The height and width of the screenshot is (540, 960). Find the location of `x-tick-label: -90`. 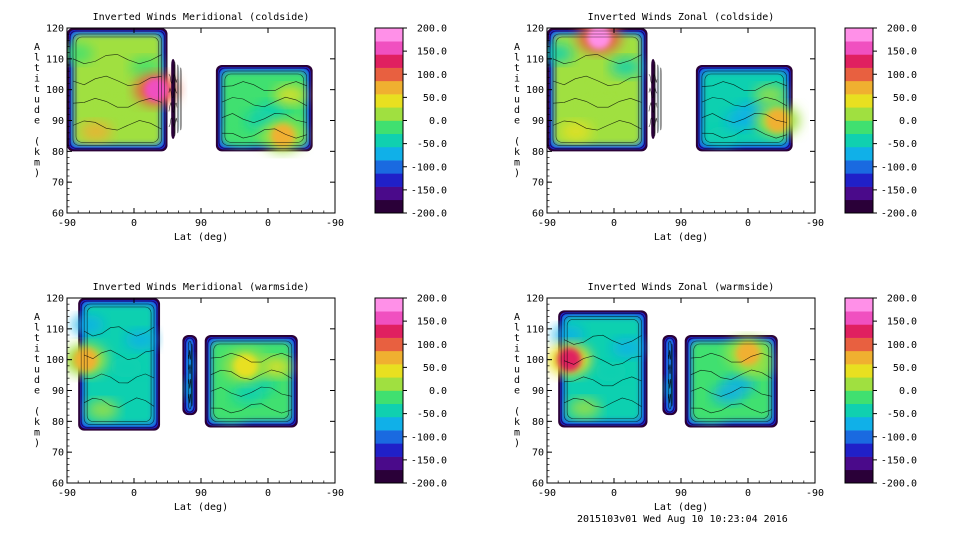

x-tick-label: -90 is located at coordinates (67, 223).